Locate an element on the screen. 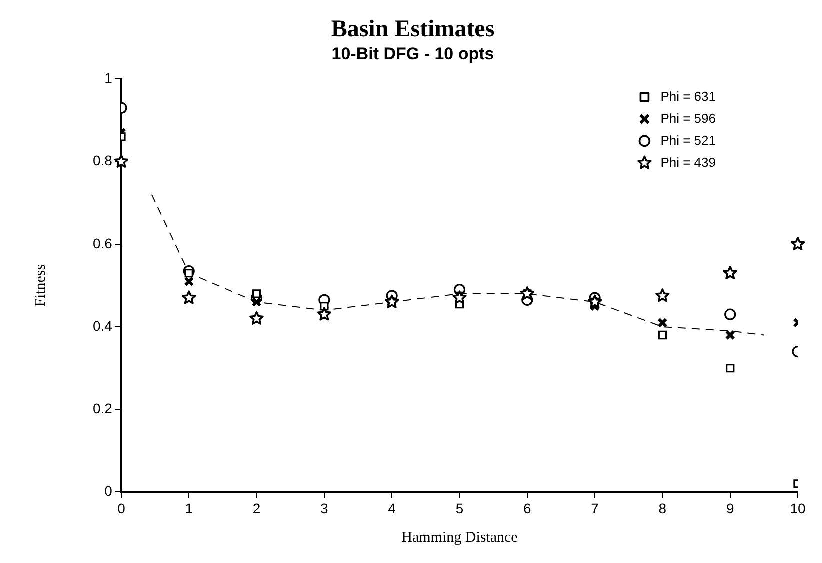 This screenshot has width=822, height=563. y-tick-label: 0 is located at coordinates (108, 491).